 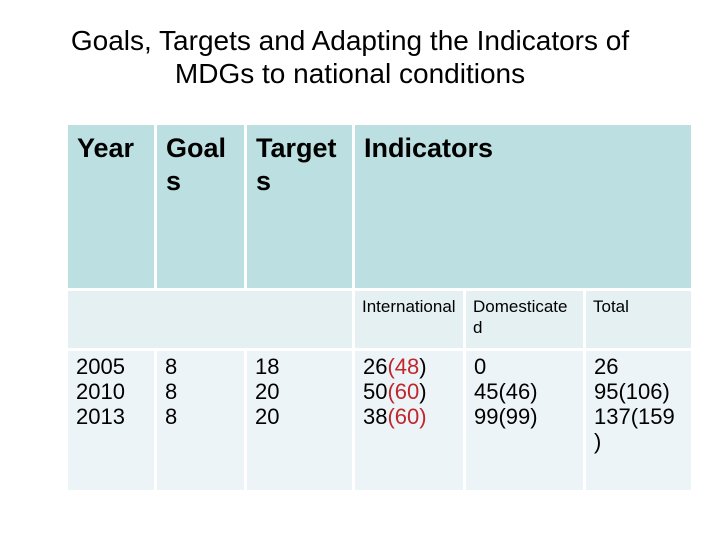 I want to click on subheader-domesticated-line-2: d, so click(x=478, y=327).